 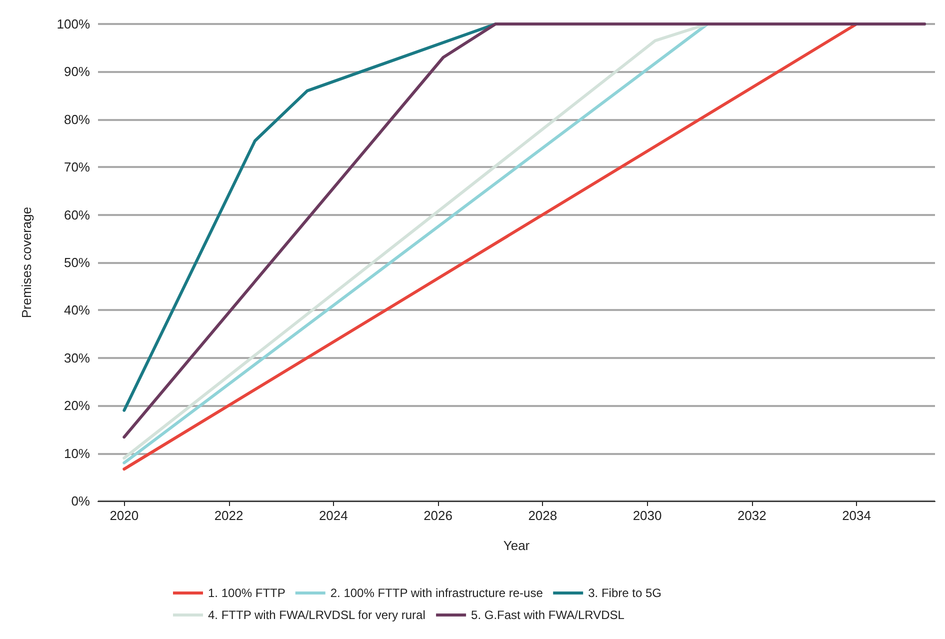 What do you see at coordinates (548, 615) in the screenshot?
I see `legend-label: 5. G.Fast with FWA/LRVDSL` at bounding box center [548, 615].